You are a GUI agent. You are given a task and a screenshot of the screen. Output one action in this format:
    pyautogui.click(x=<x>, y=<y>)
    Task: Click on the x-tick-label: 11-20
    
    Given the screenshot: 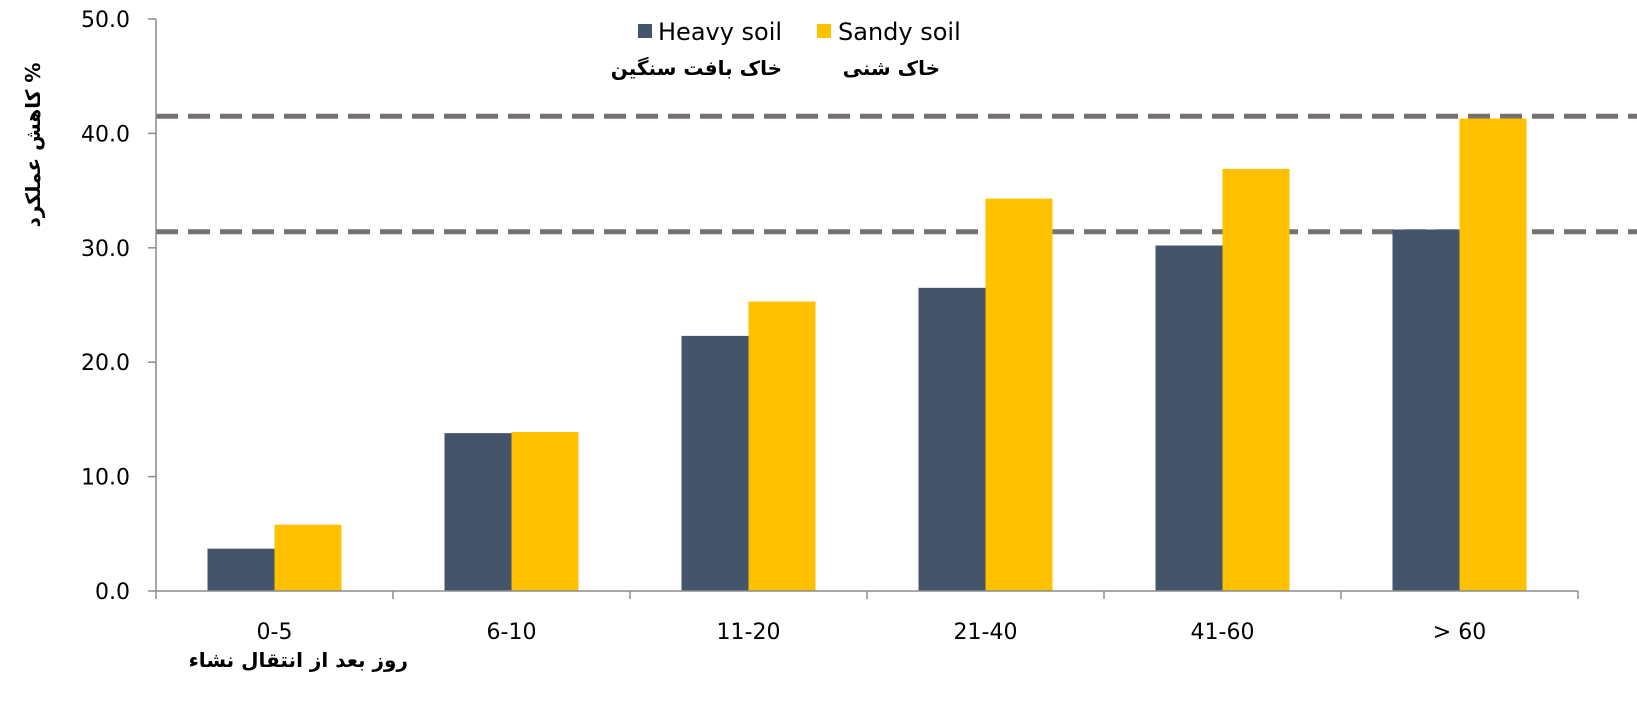 What is the action you would take?
    pyautogui.click(x=749, y=632)
    